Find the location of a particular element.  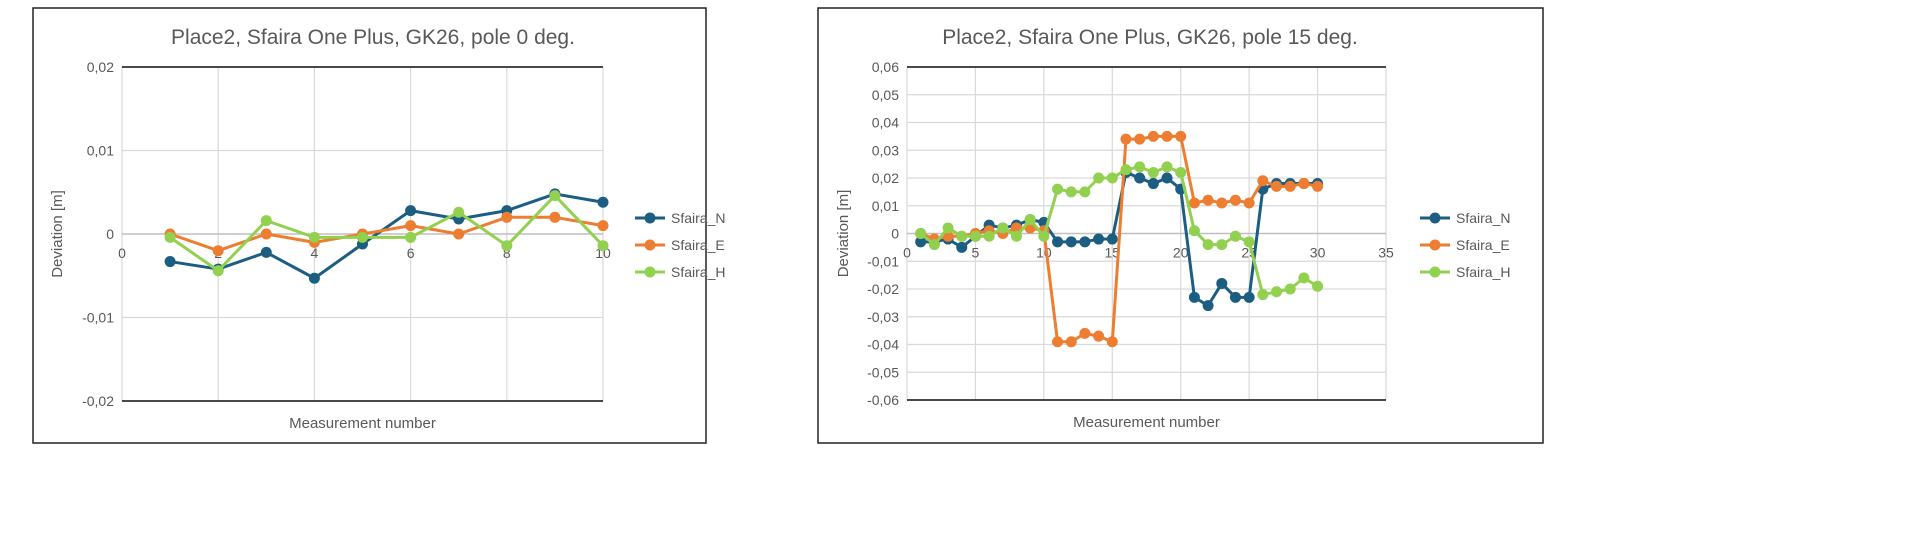

y-tick-label: 0,01 is located at coordinates (100, 151).